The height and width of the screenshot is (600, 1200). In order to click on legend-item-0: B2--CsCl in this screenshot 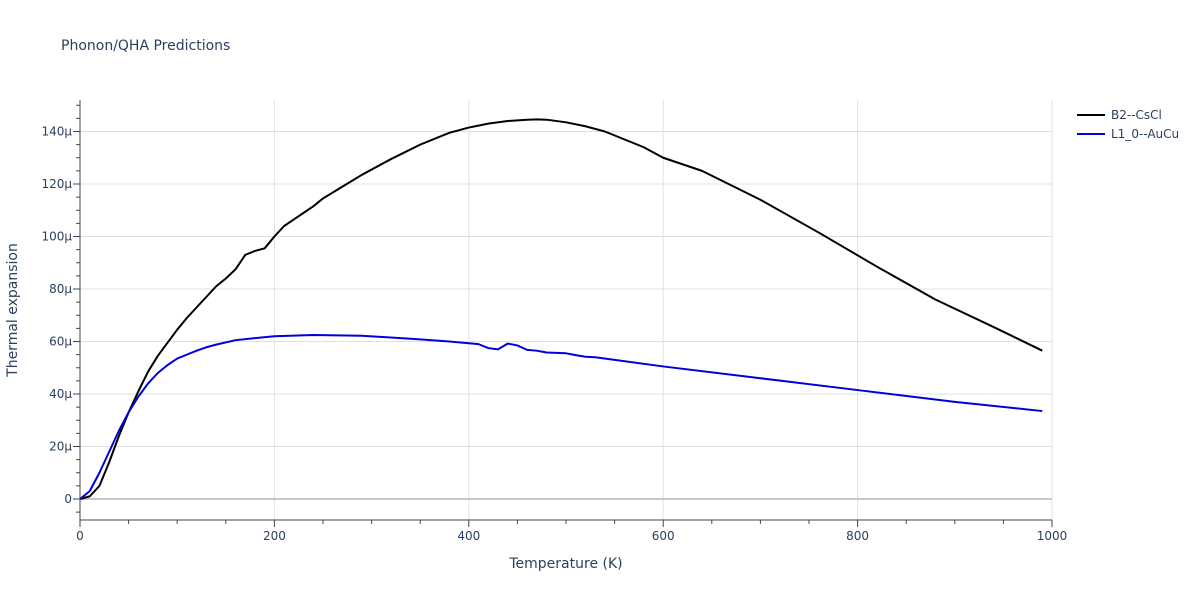, I will do `click(1119, 115)`.